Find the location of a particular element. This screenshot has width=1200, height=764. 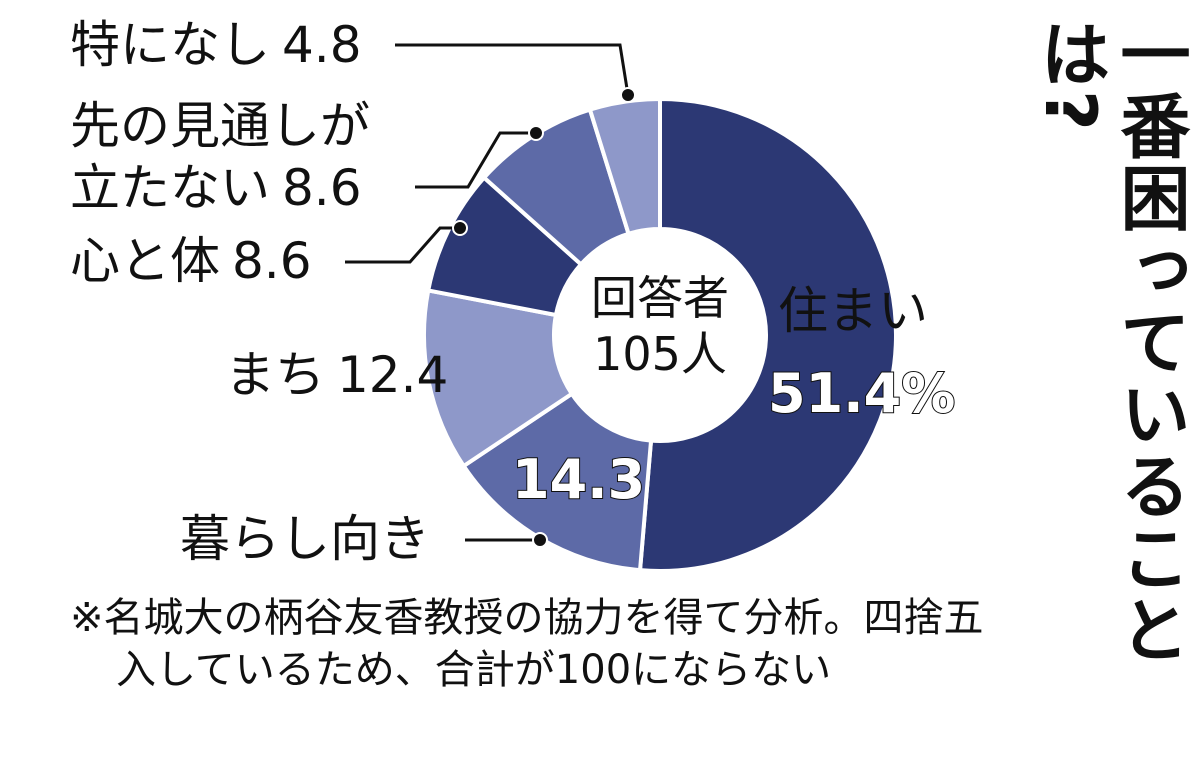

category-name: 心と体 is located at coordinates (145, 261).